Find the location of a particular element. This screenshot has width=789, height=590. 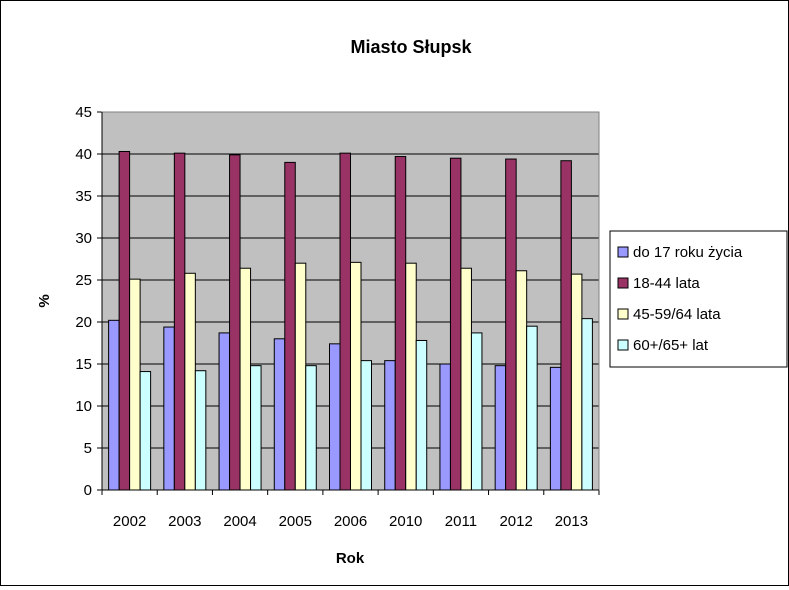

x-tick-labels: 2002 2003 2004 2005 2006 2010 2011 2012 2013 is located at coordinates (350, 521).